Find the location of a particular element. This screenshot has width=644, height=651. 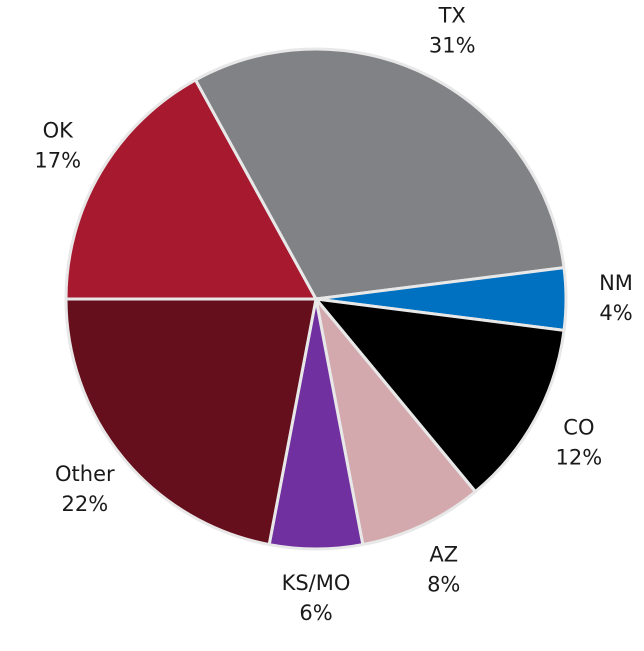

slice-value-label: 31% is located at coordinates (452, 46).